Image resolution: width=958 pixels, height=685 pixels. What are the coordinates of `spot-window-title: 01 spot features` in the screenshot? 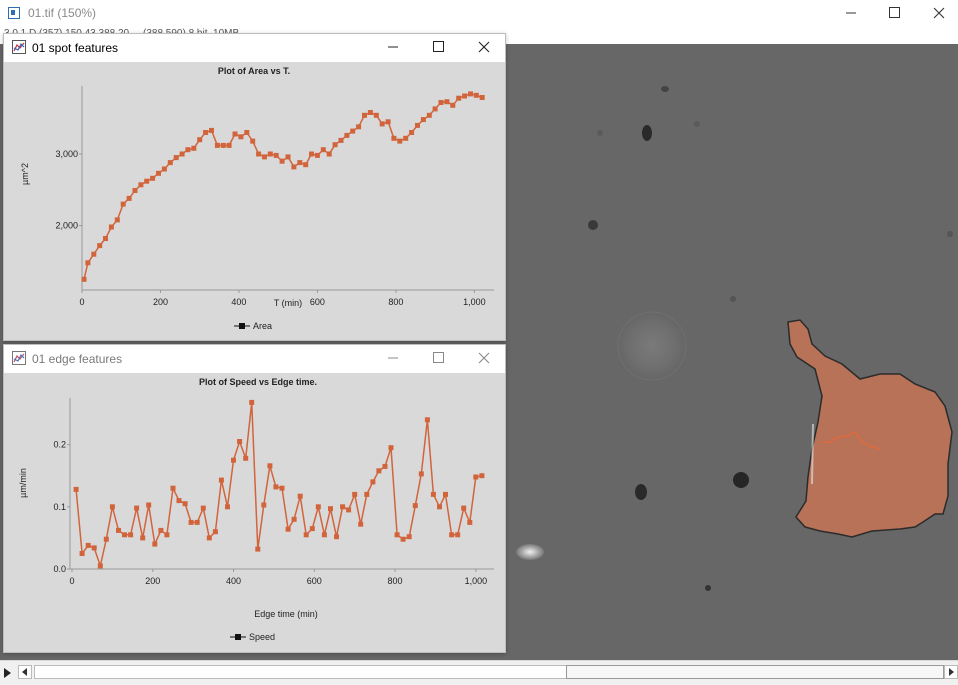 It's located at (75, 48).